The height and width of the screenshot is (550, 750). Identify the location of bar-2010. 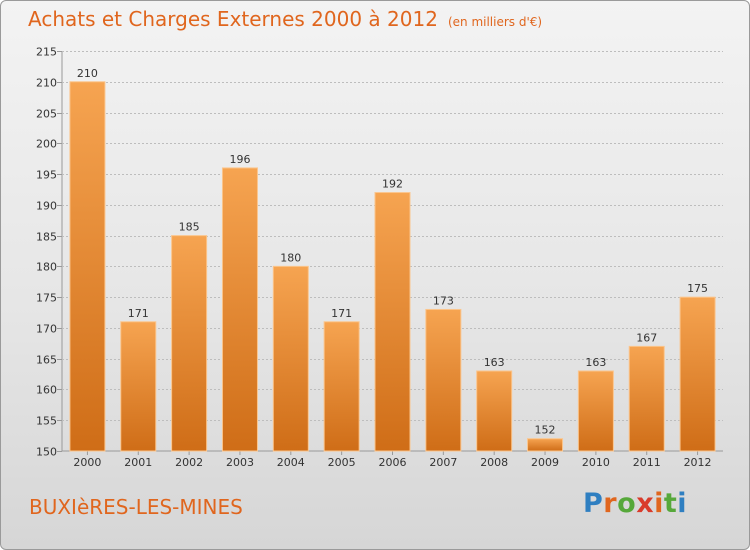
(595, 411).